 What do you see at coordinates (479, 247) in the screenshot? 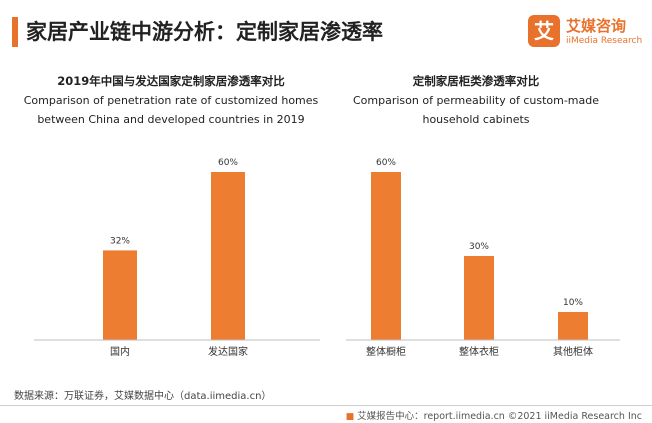
I see `chart-2-value-label-2: 30%` at bounding box center [479, 247].